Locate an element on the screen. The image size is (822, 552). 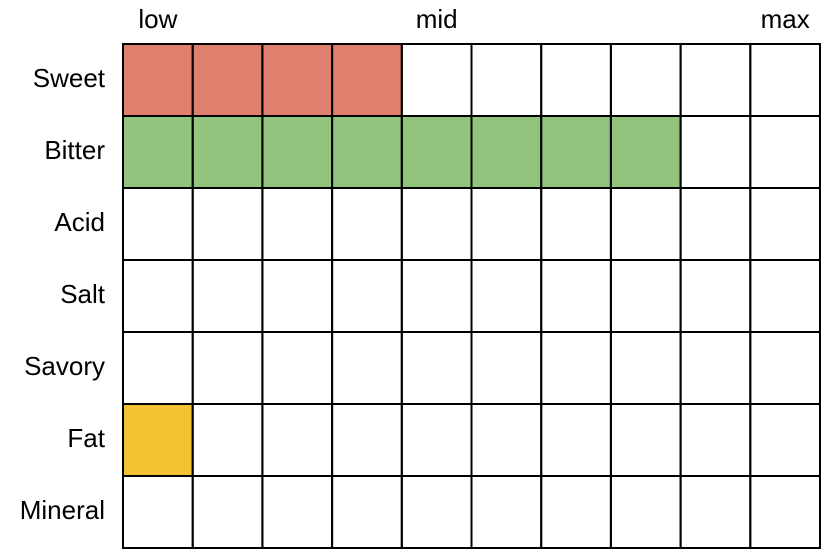
bar is located at coordinates (158, 440).